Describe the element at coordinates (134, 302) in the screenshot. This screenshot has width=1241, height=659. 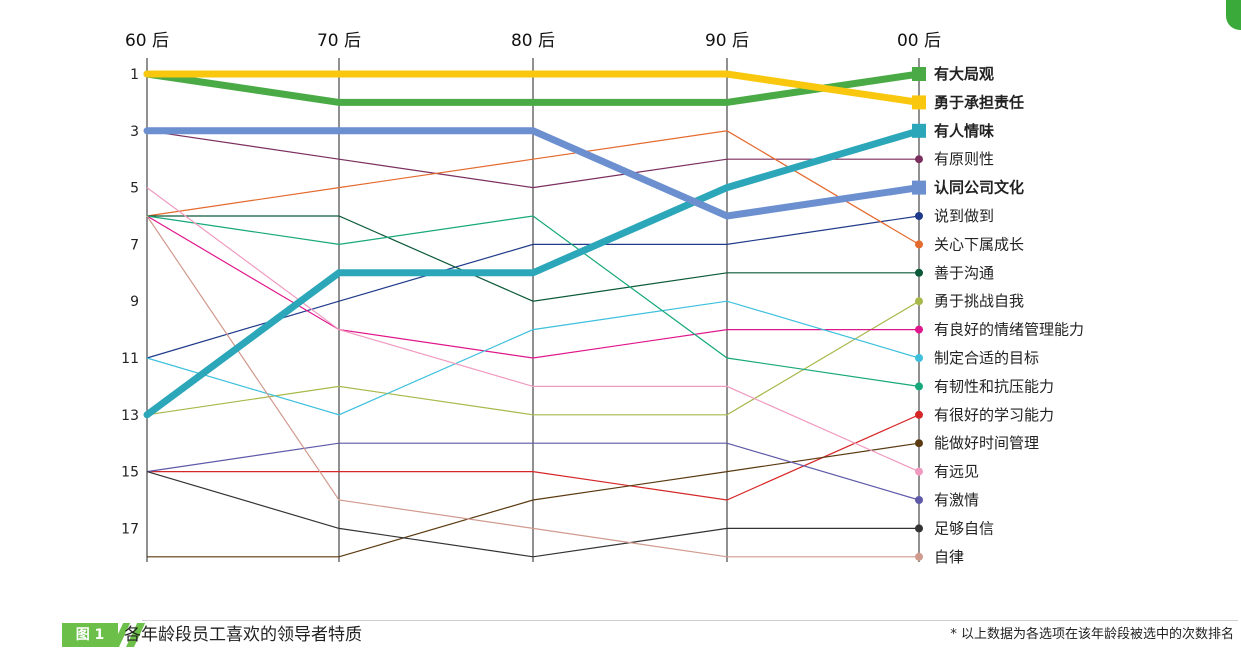
I see `y-tick-label: 9` at that location.